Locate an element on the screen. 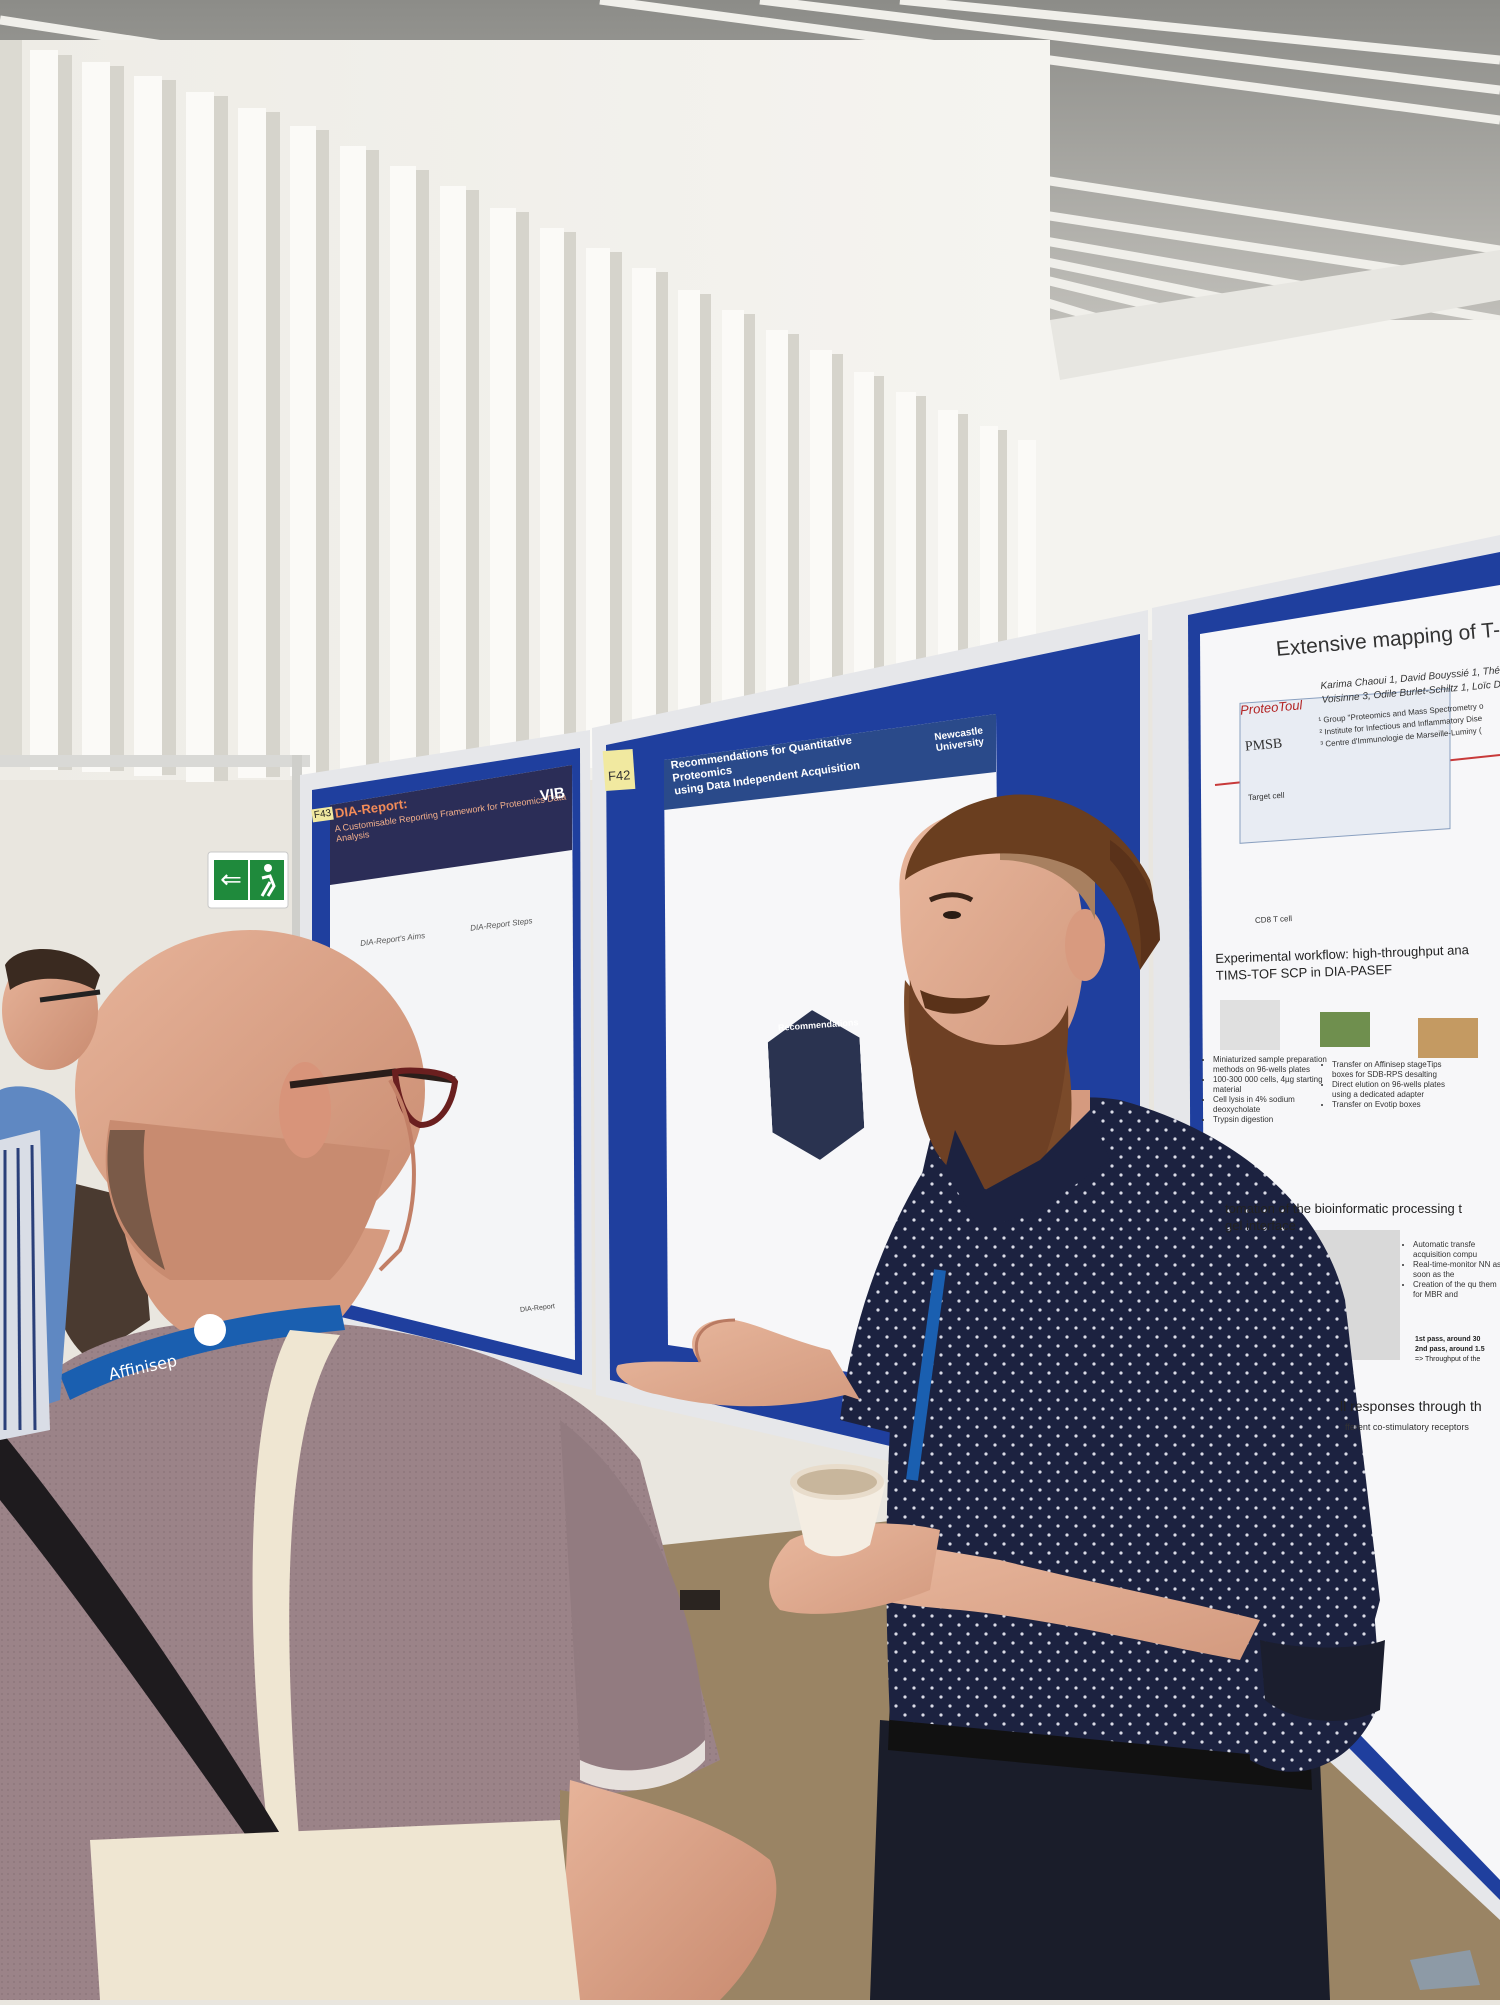  poster-board-left is located at coordinates (446, 1060).